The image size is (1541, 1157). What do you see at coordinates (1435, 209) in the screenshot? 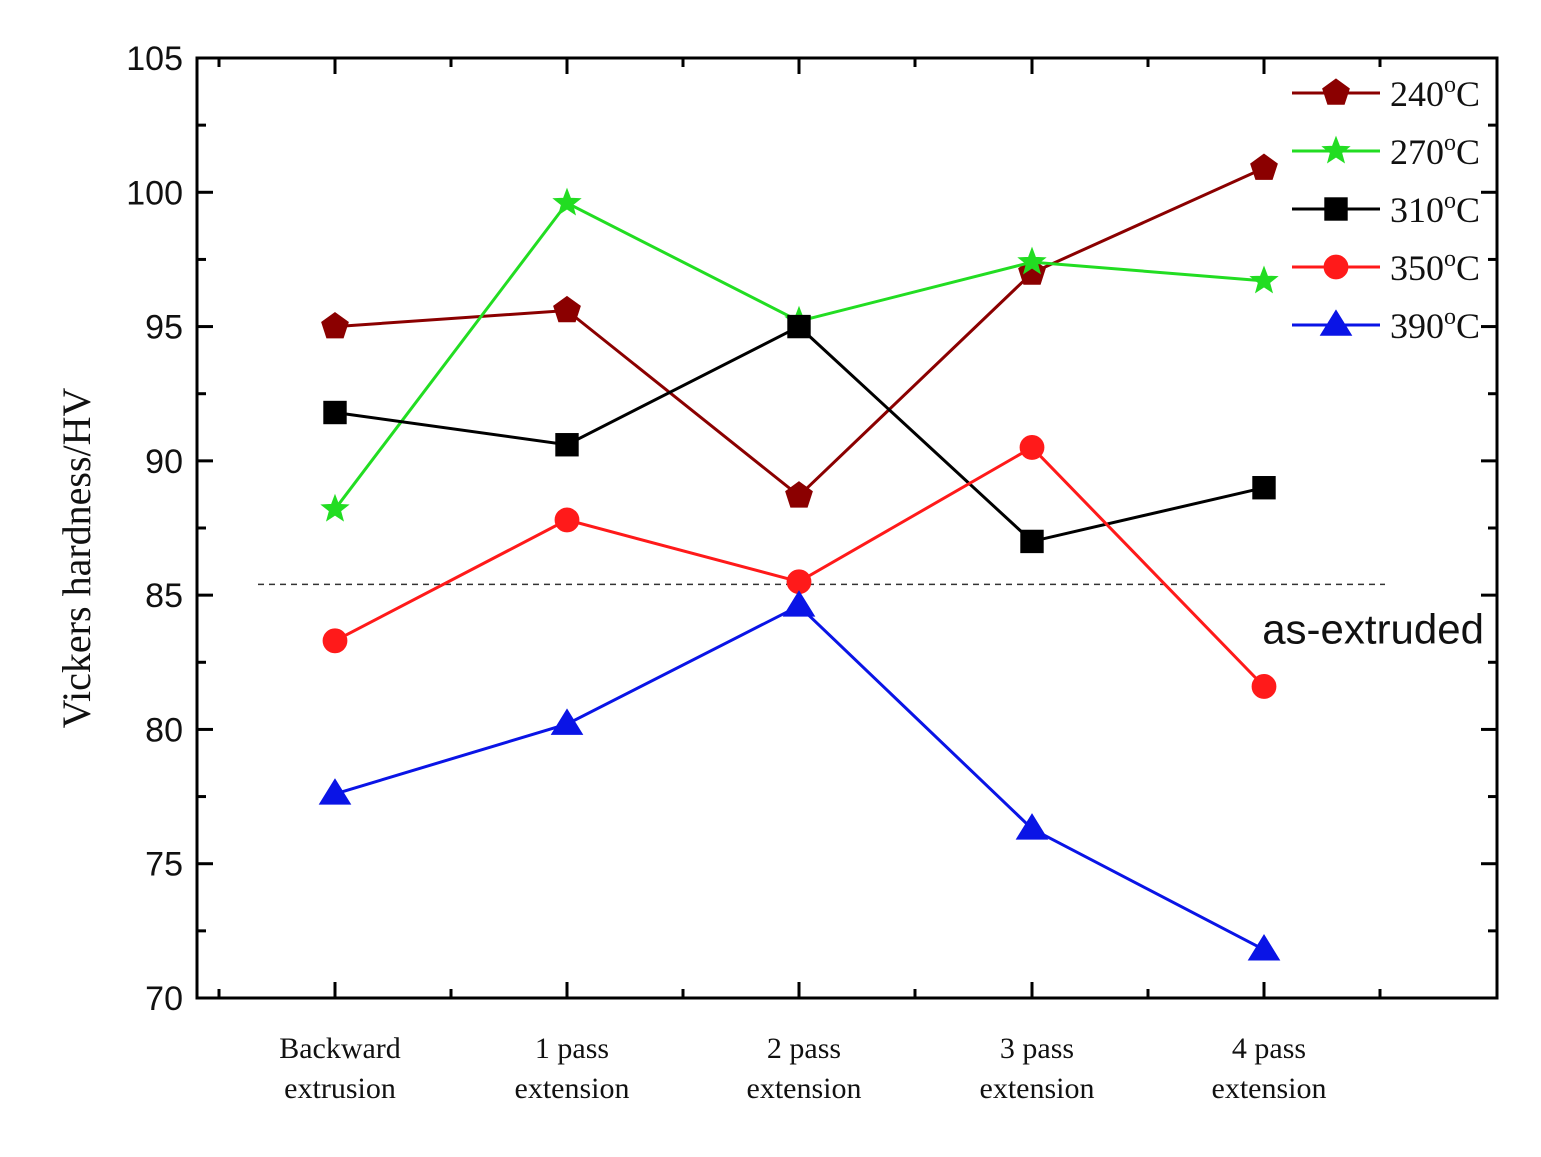
I see `legend-label: 310oC` at bounding box center [1435, 209].